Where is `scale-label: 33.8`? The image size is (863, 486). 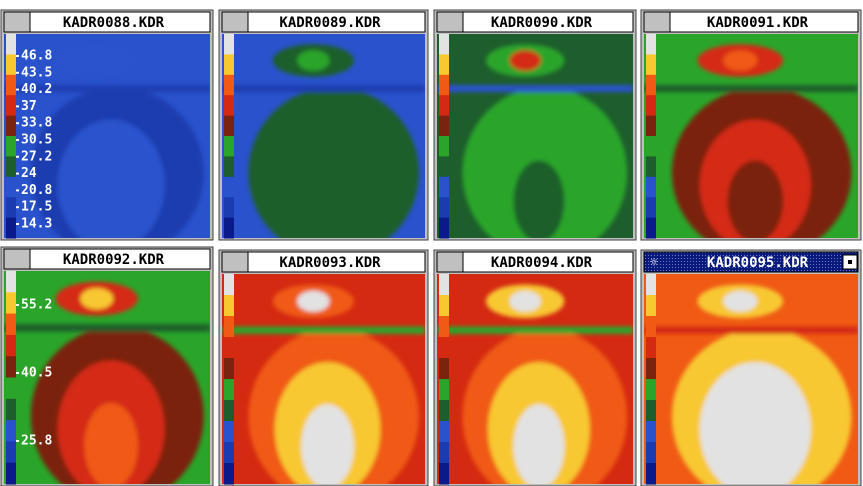
scale-label: 33.8 is located at coordinates (36, 123).